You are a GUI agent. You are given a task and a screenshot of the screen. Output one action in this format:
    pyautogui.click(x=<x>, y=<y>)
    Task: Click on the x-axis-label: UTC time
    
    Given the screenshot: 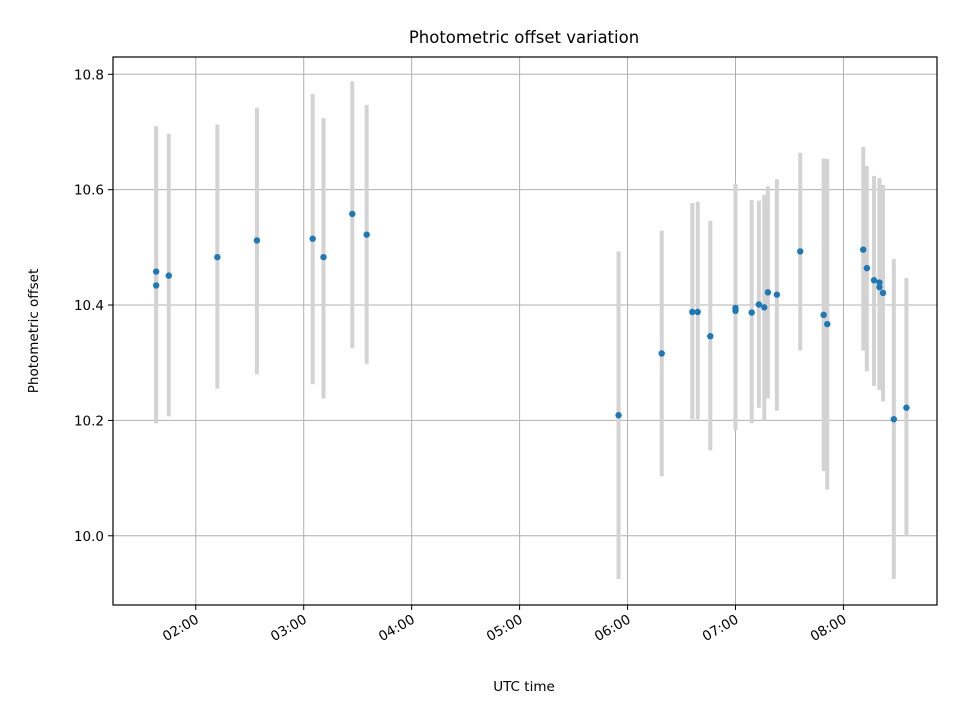 What is the action you would take?
    pyautogui.click(x=524, y=687)
    